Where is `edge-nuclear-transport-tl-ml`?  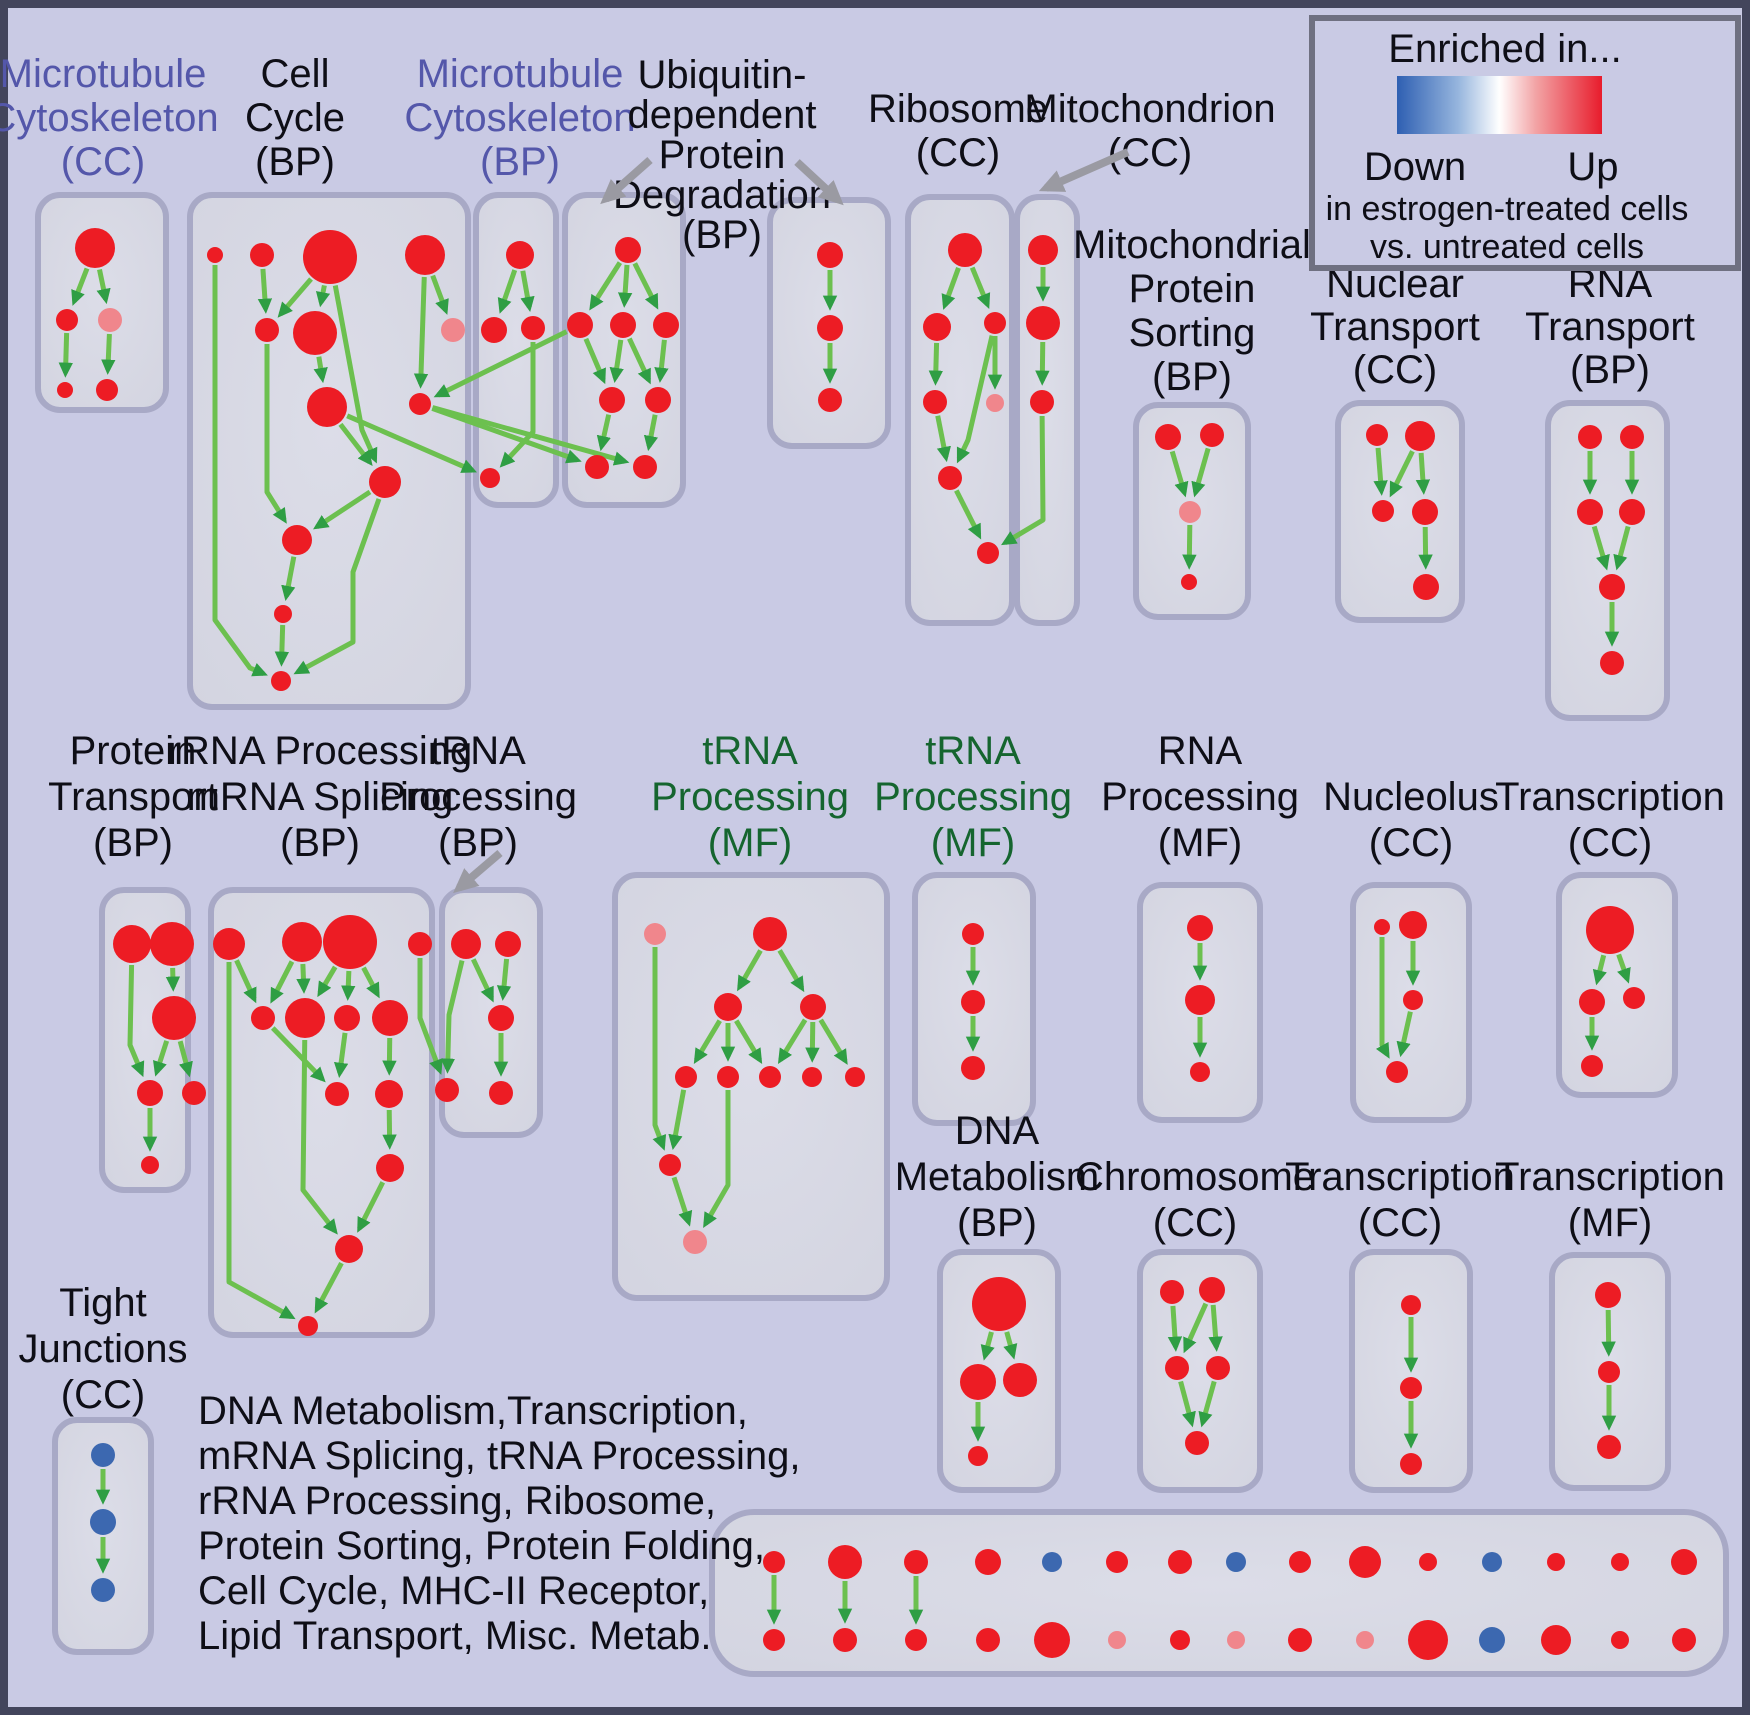
edge-nuclear-transport-tl-ml is located at coordinates (1380, 471).